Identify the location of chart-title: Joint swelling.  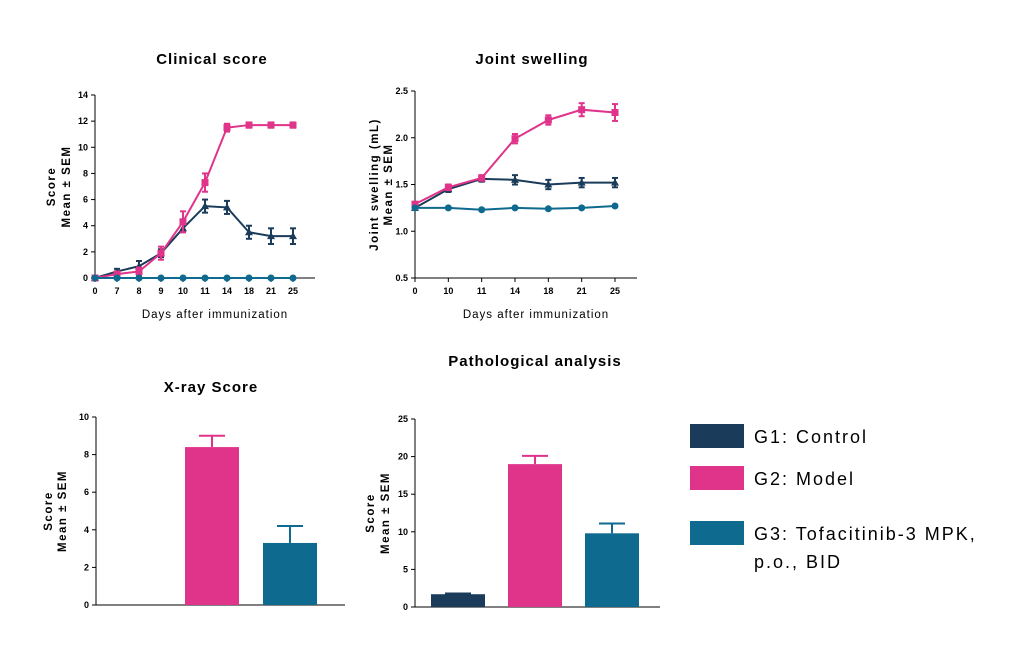
(531, 59).